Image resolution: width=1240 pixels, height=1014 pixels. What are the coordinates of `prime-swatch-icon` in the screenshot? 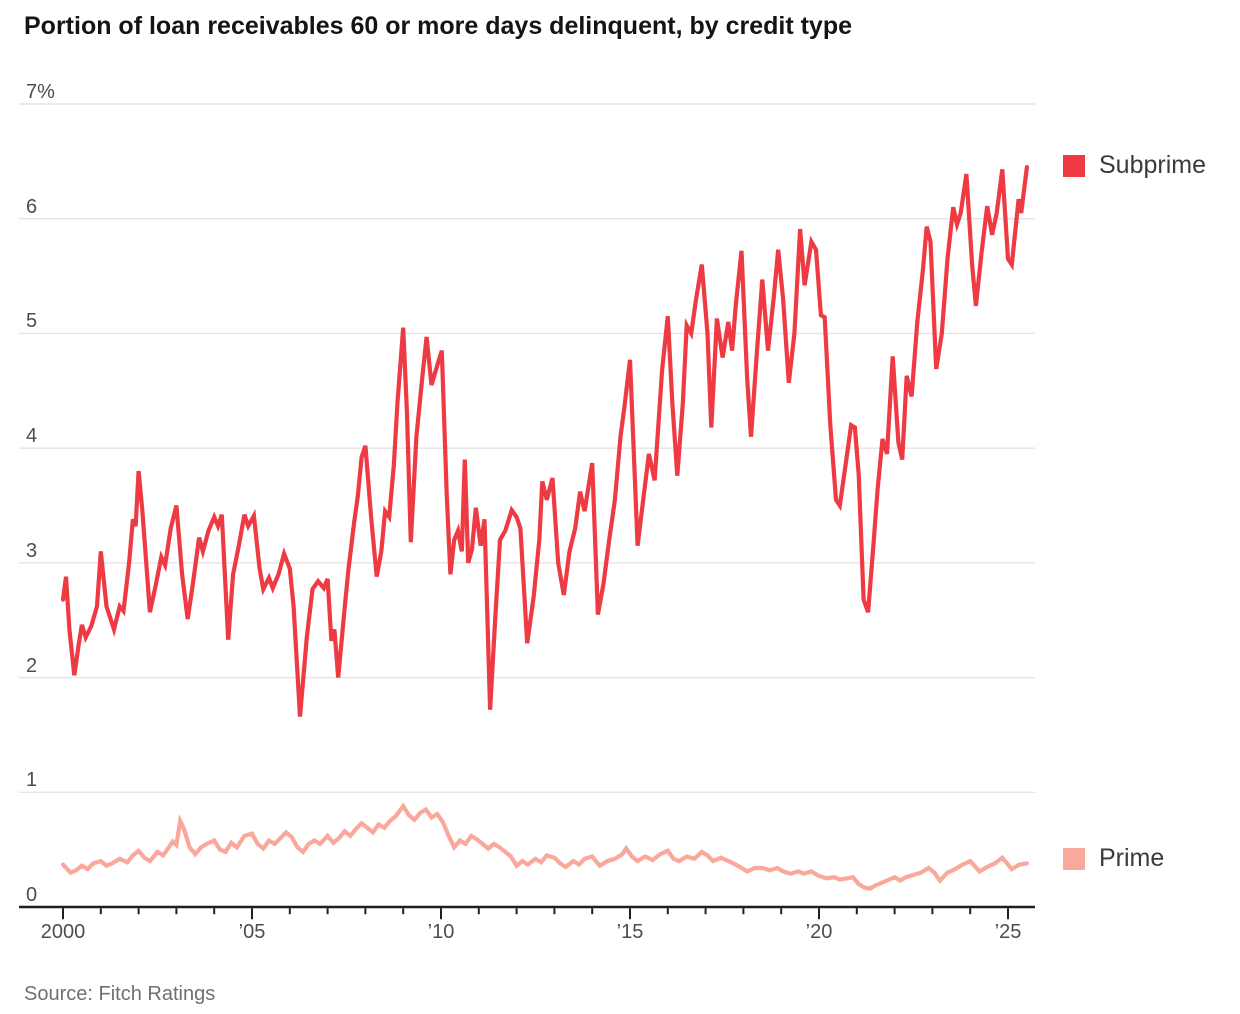 It's located at (1074, 858).